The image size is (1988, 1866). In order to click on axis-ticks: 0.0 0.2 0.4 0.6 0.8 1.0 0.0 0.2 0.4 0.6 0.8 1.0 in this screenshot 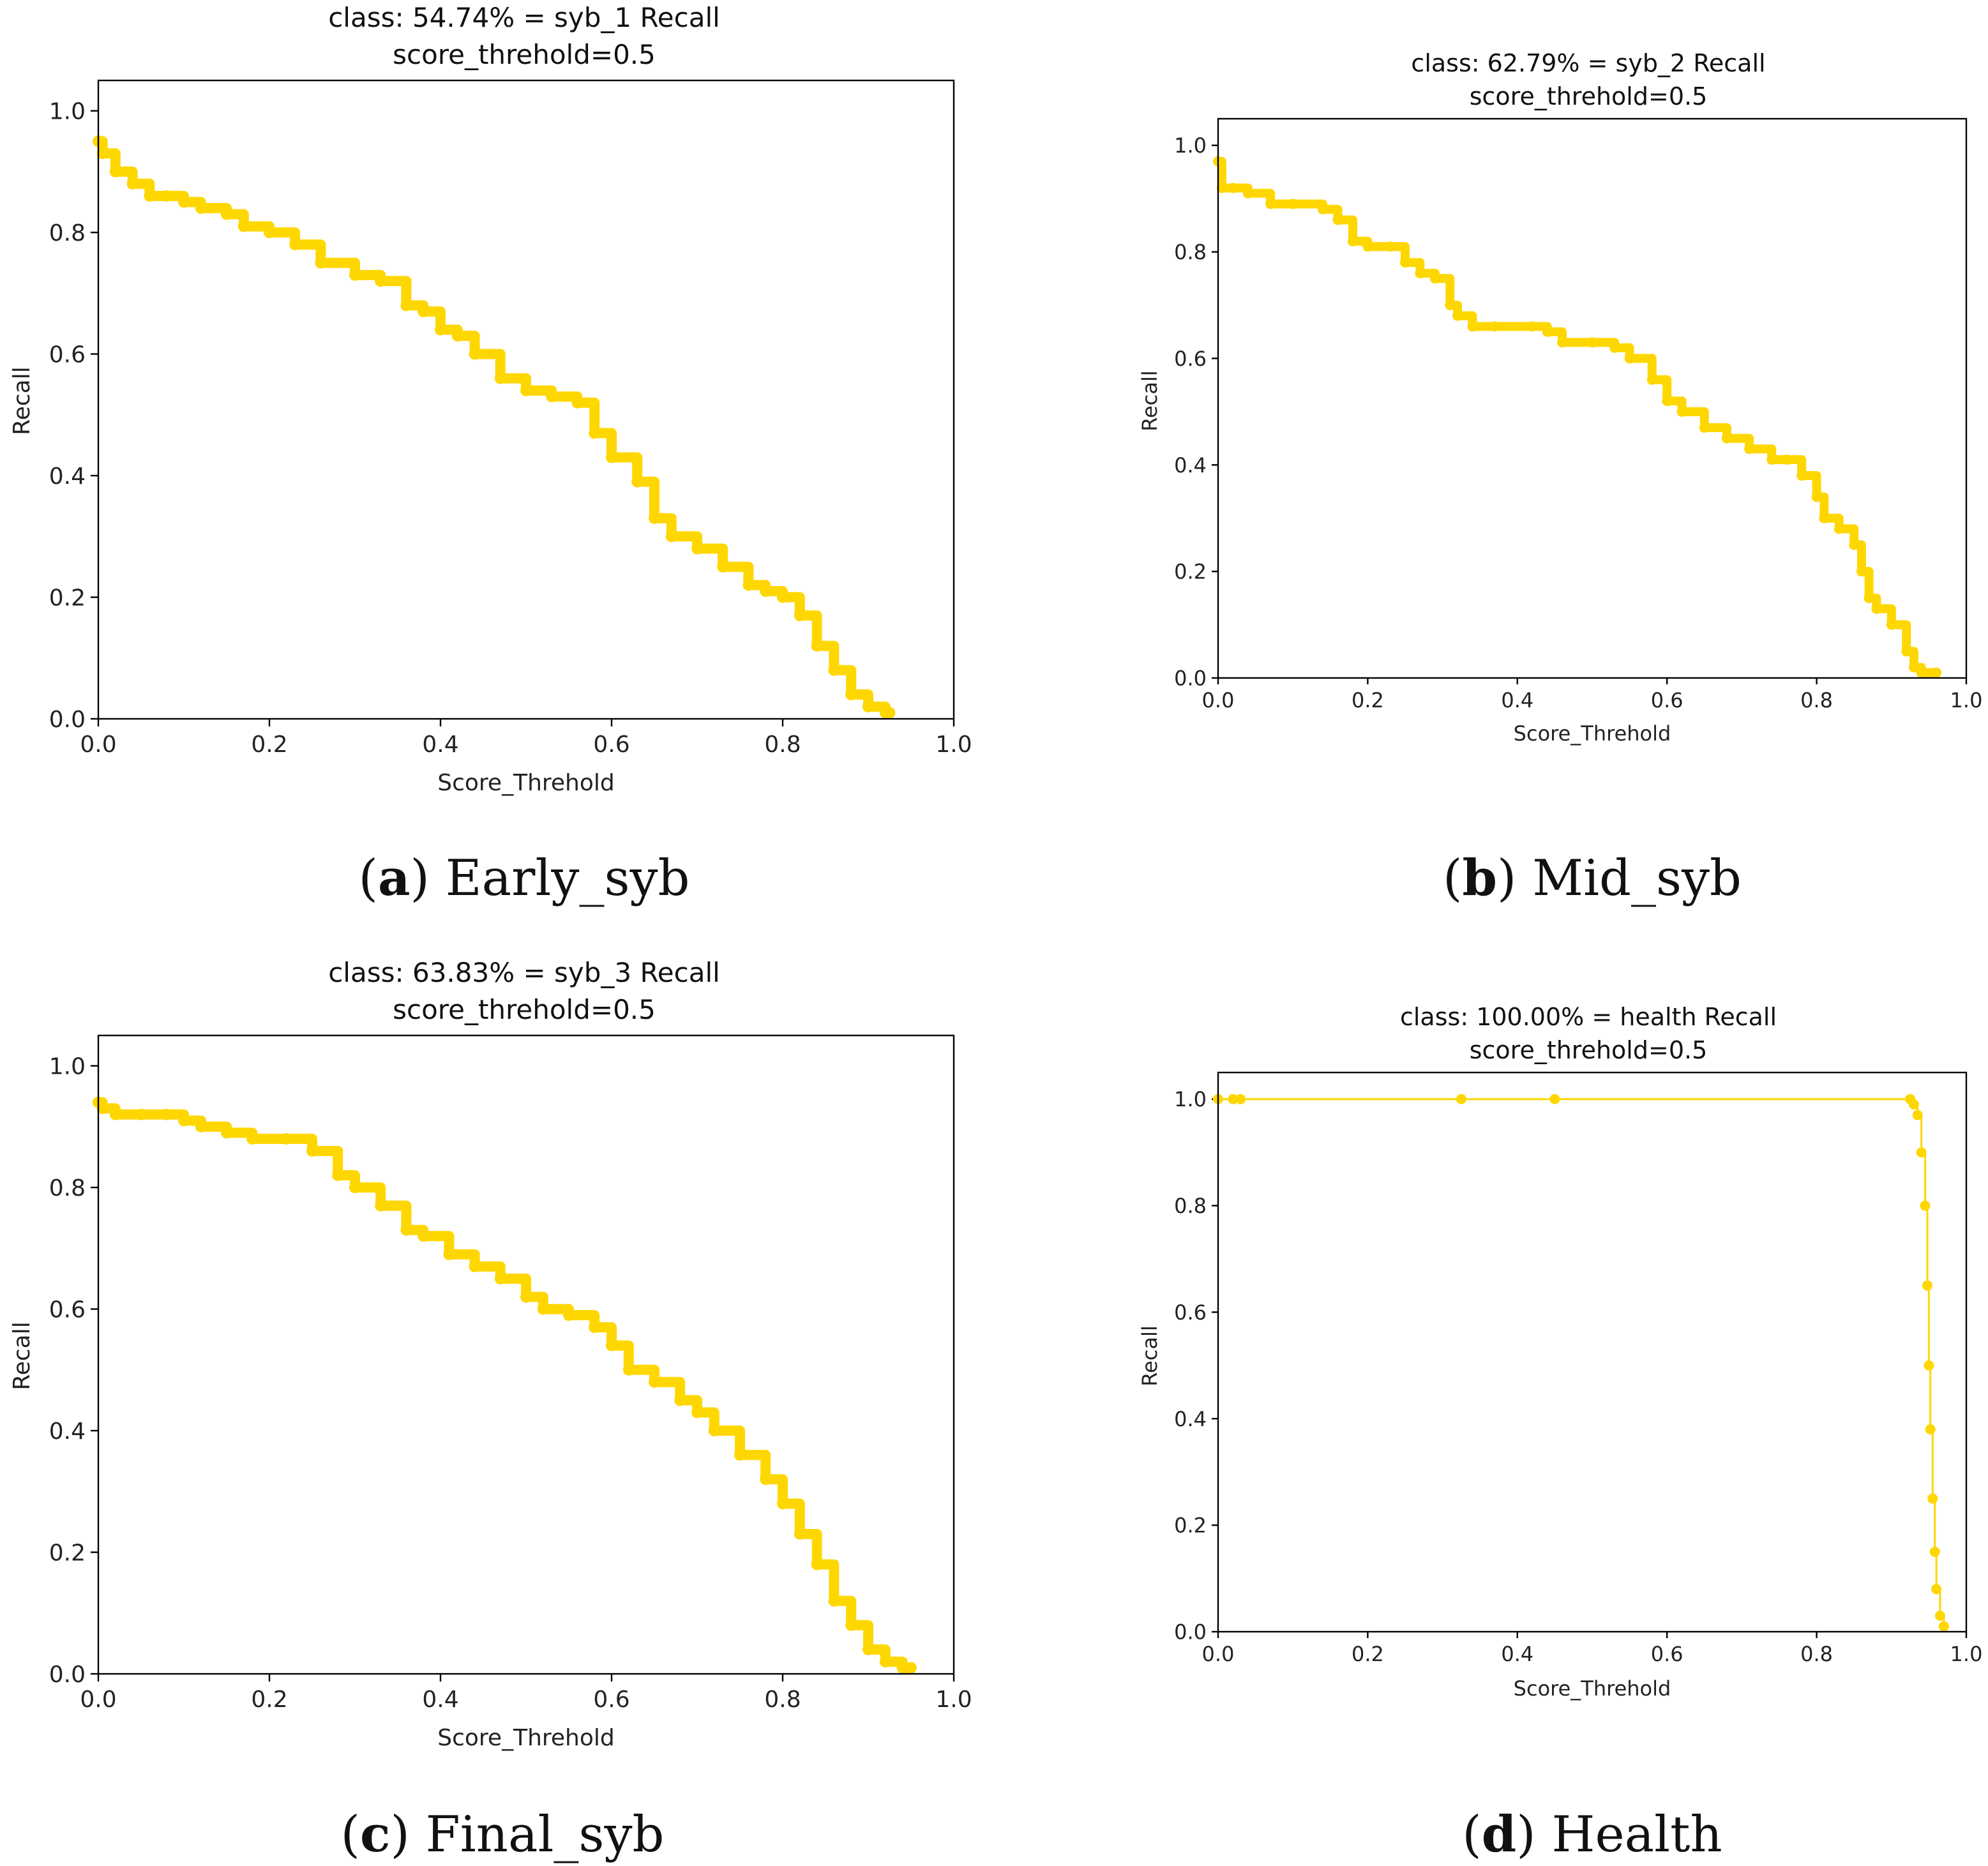, I will do `click(1578, 1376)`.